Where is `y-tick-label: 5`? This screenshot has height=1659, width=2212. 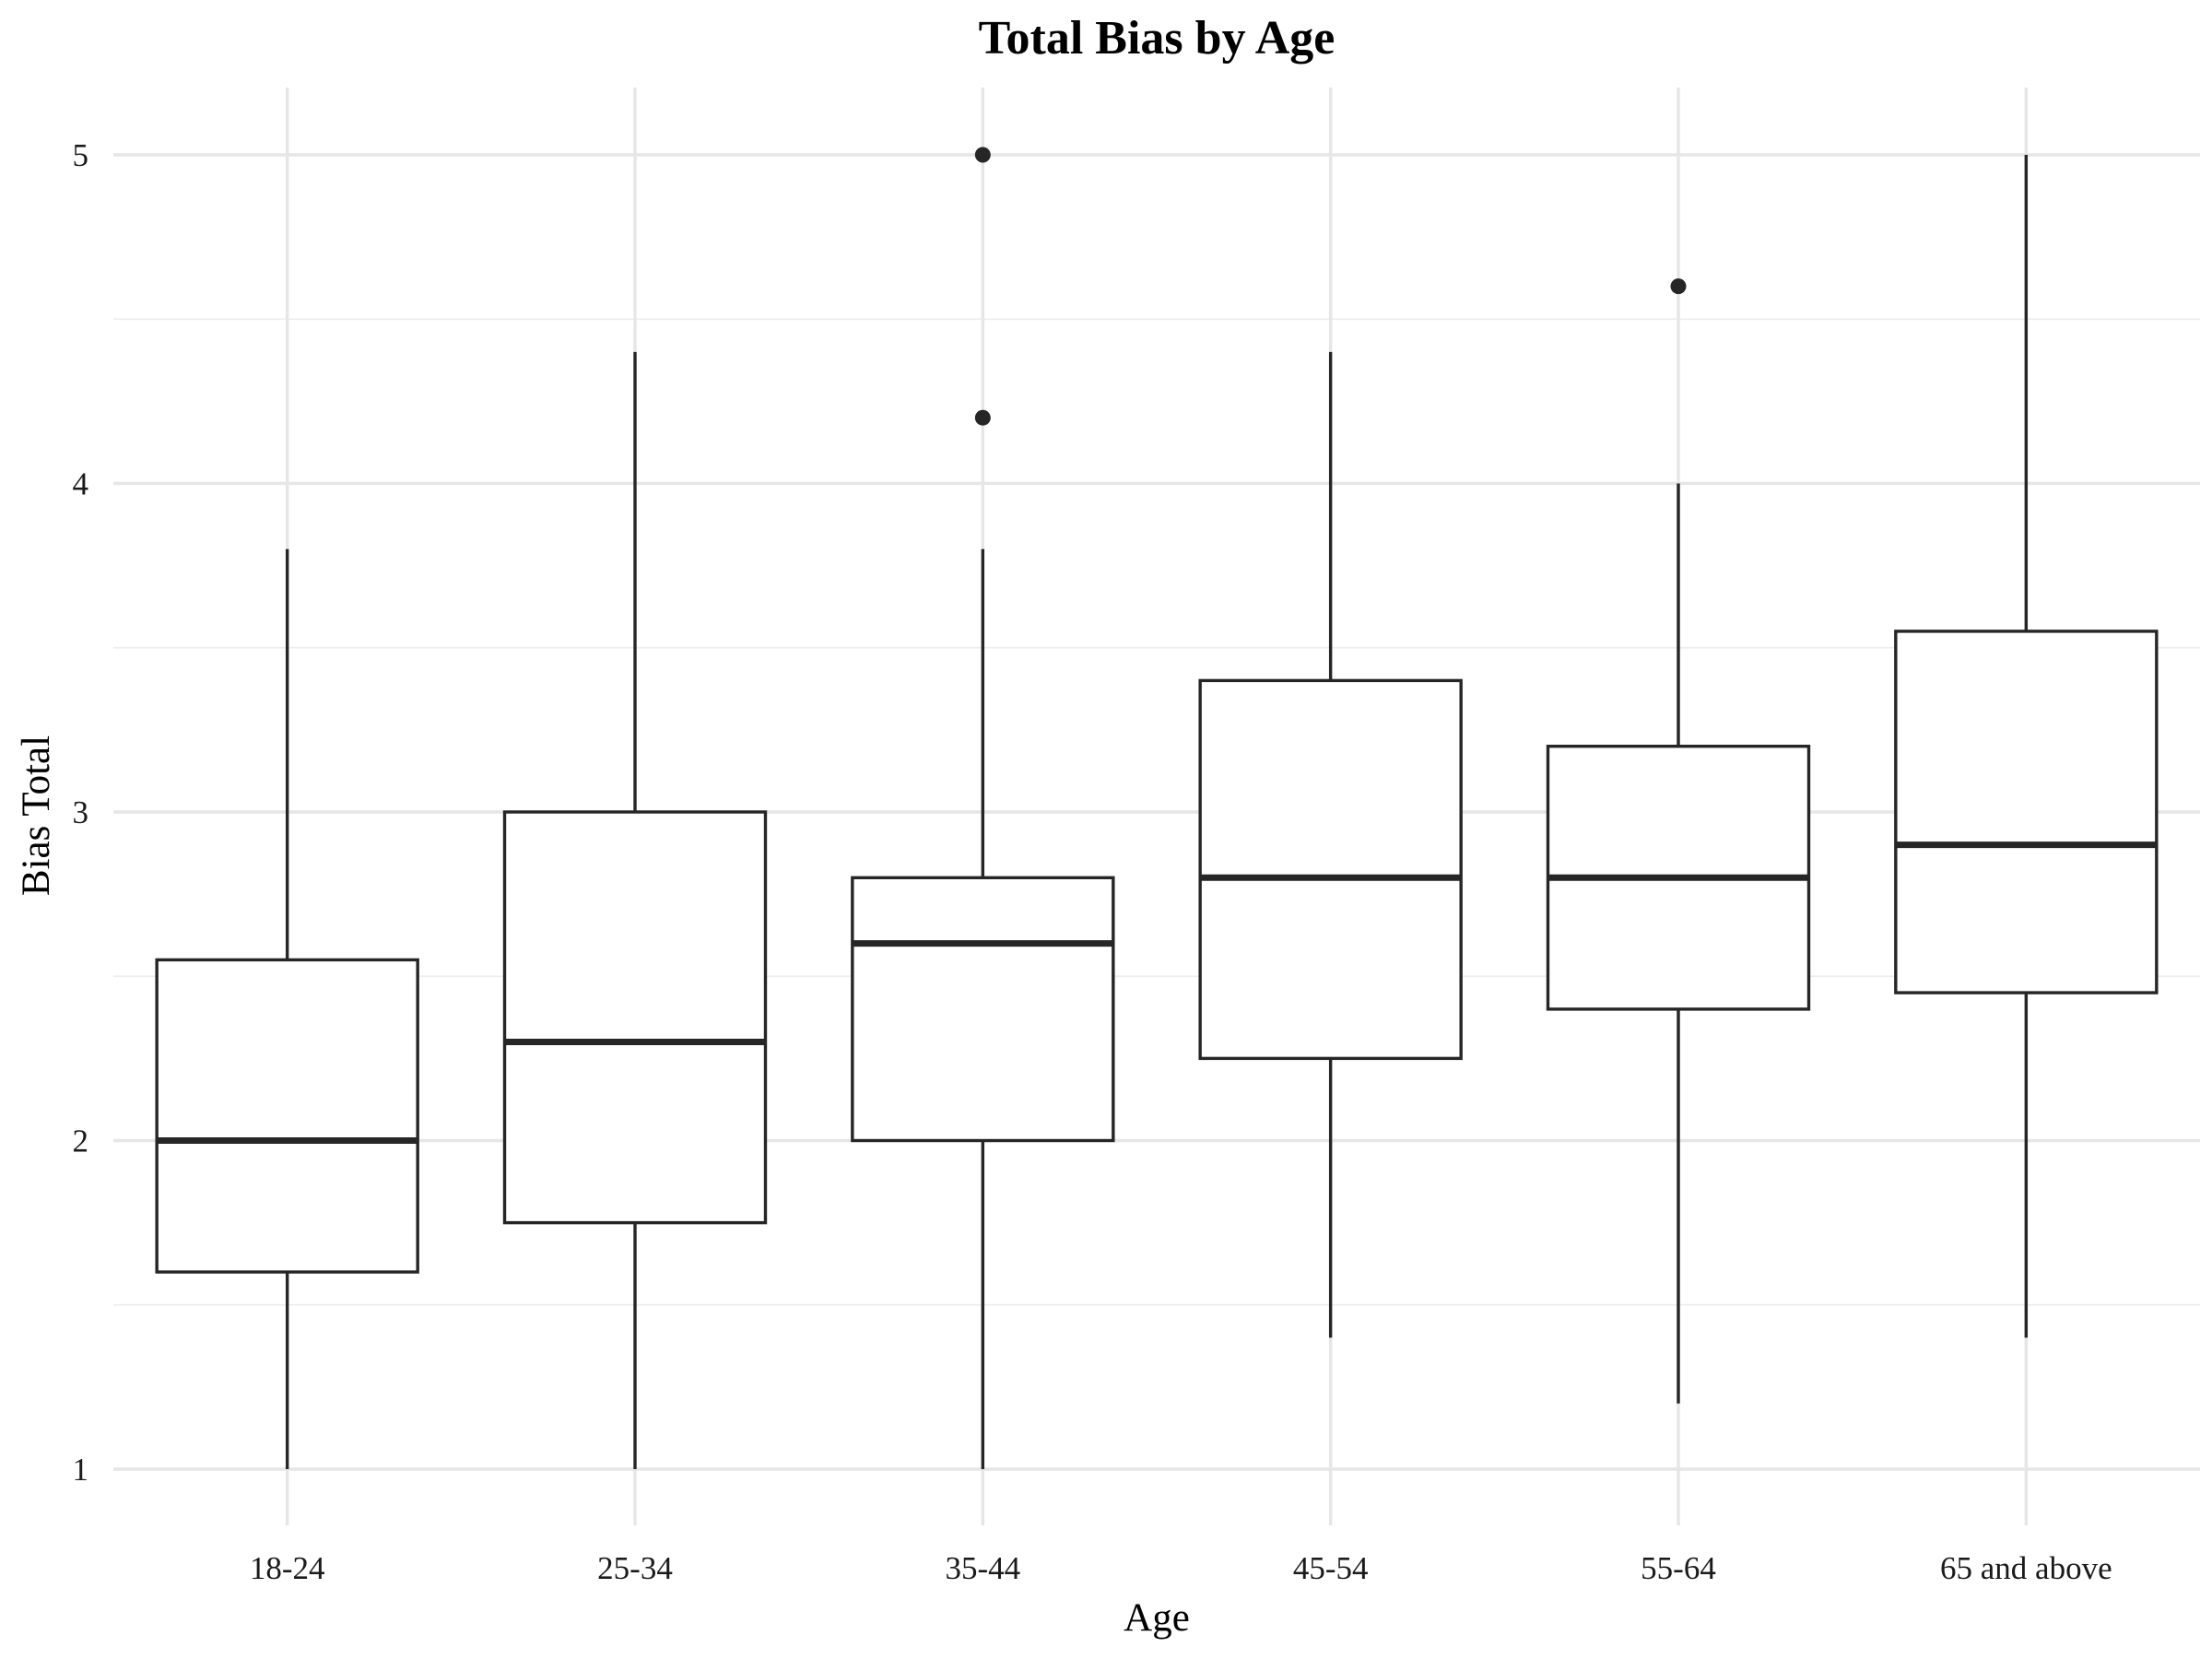
y-tick-label: 5 is located at coordinates (81, 155).